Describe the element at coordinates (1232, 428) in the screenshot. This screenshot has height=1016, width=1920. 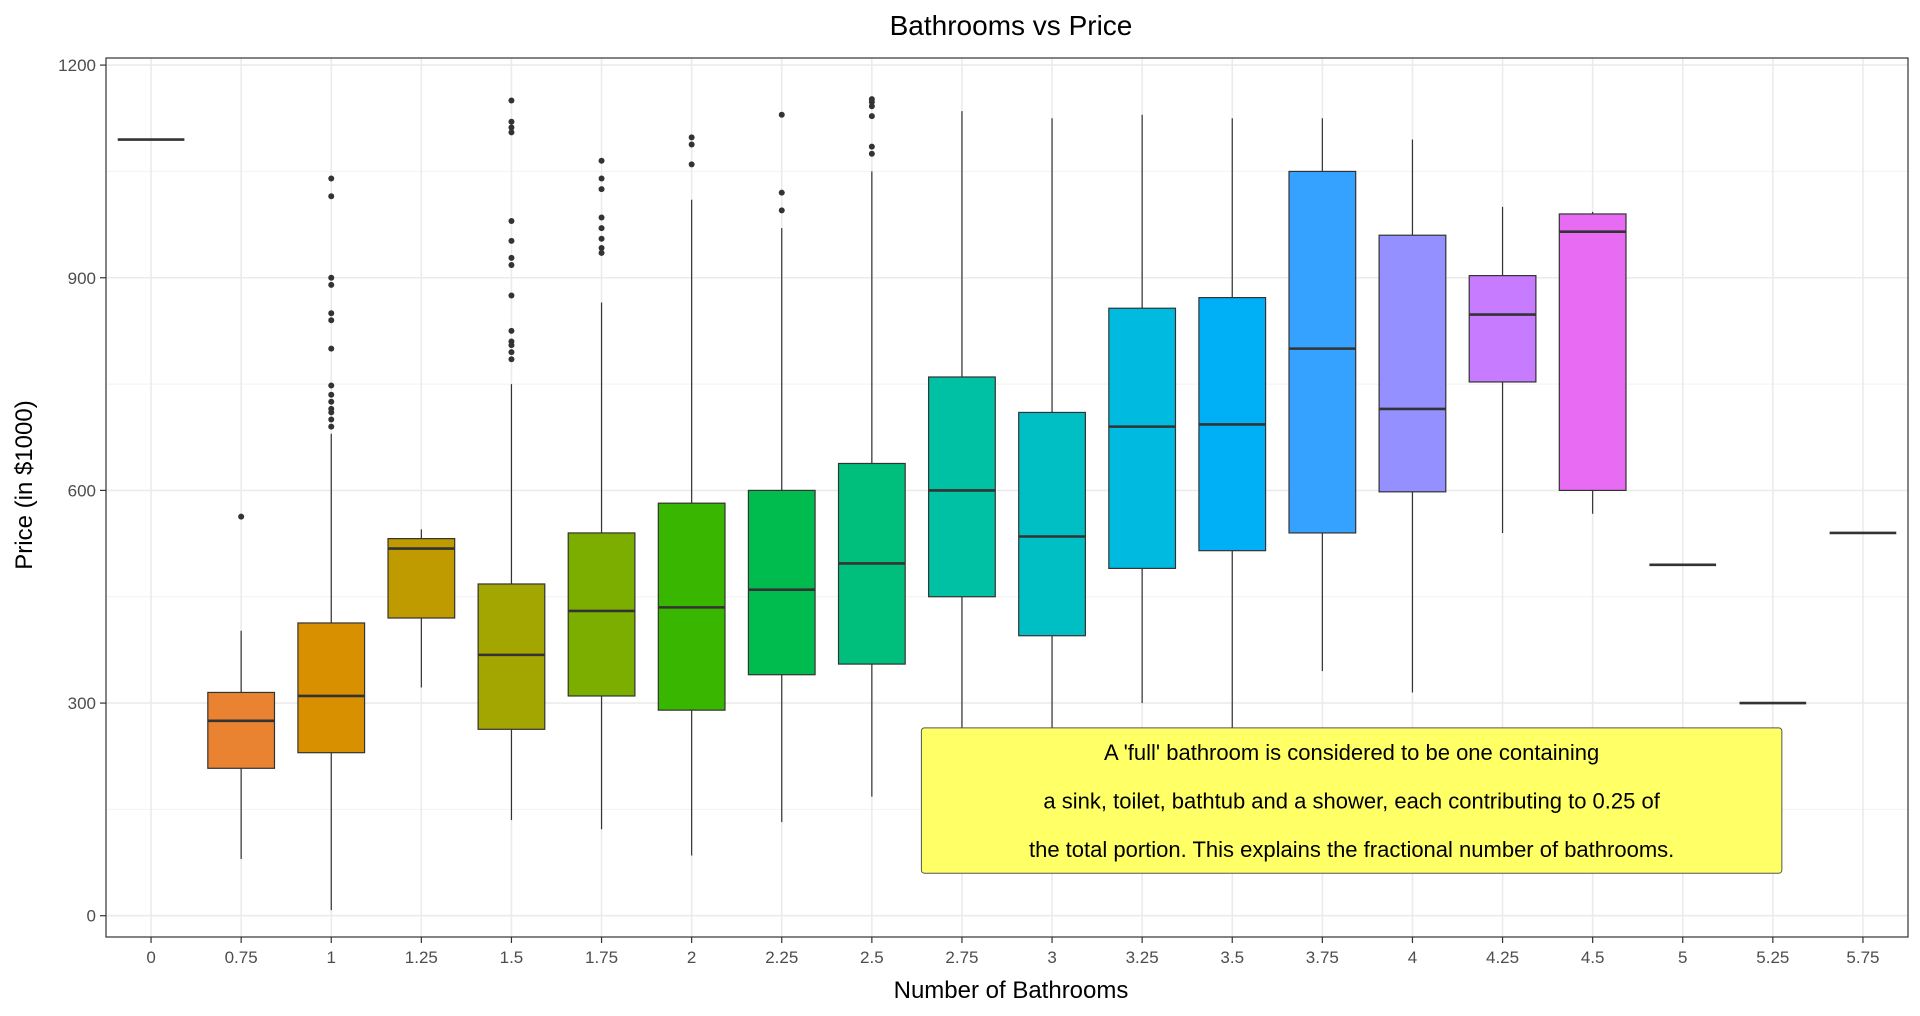
I see `box-3.5` at that location.